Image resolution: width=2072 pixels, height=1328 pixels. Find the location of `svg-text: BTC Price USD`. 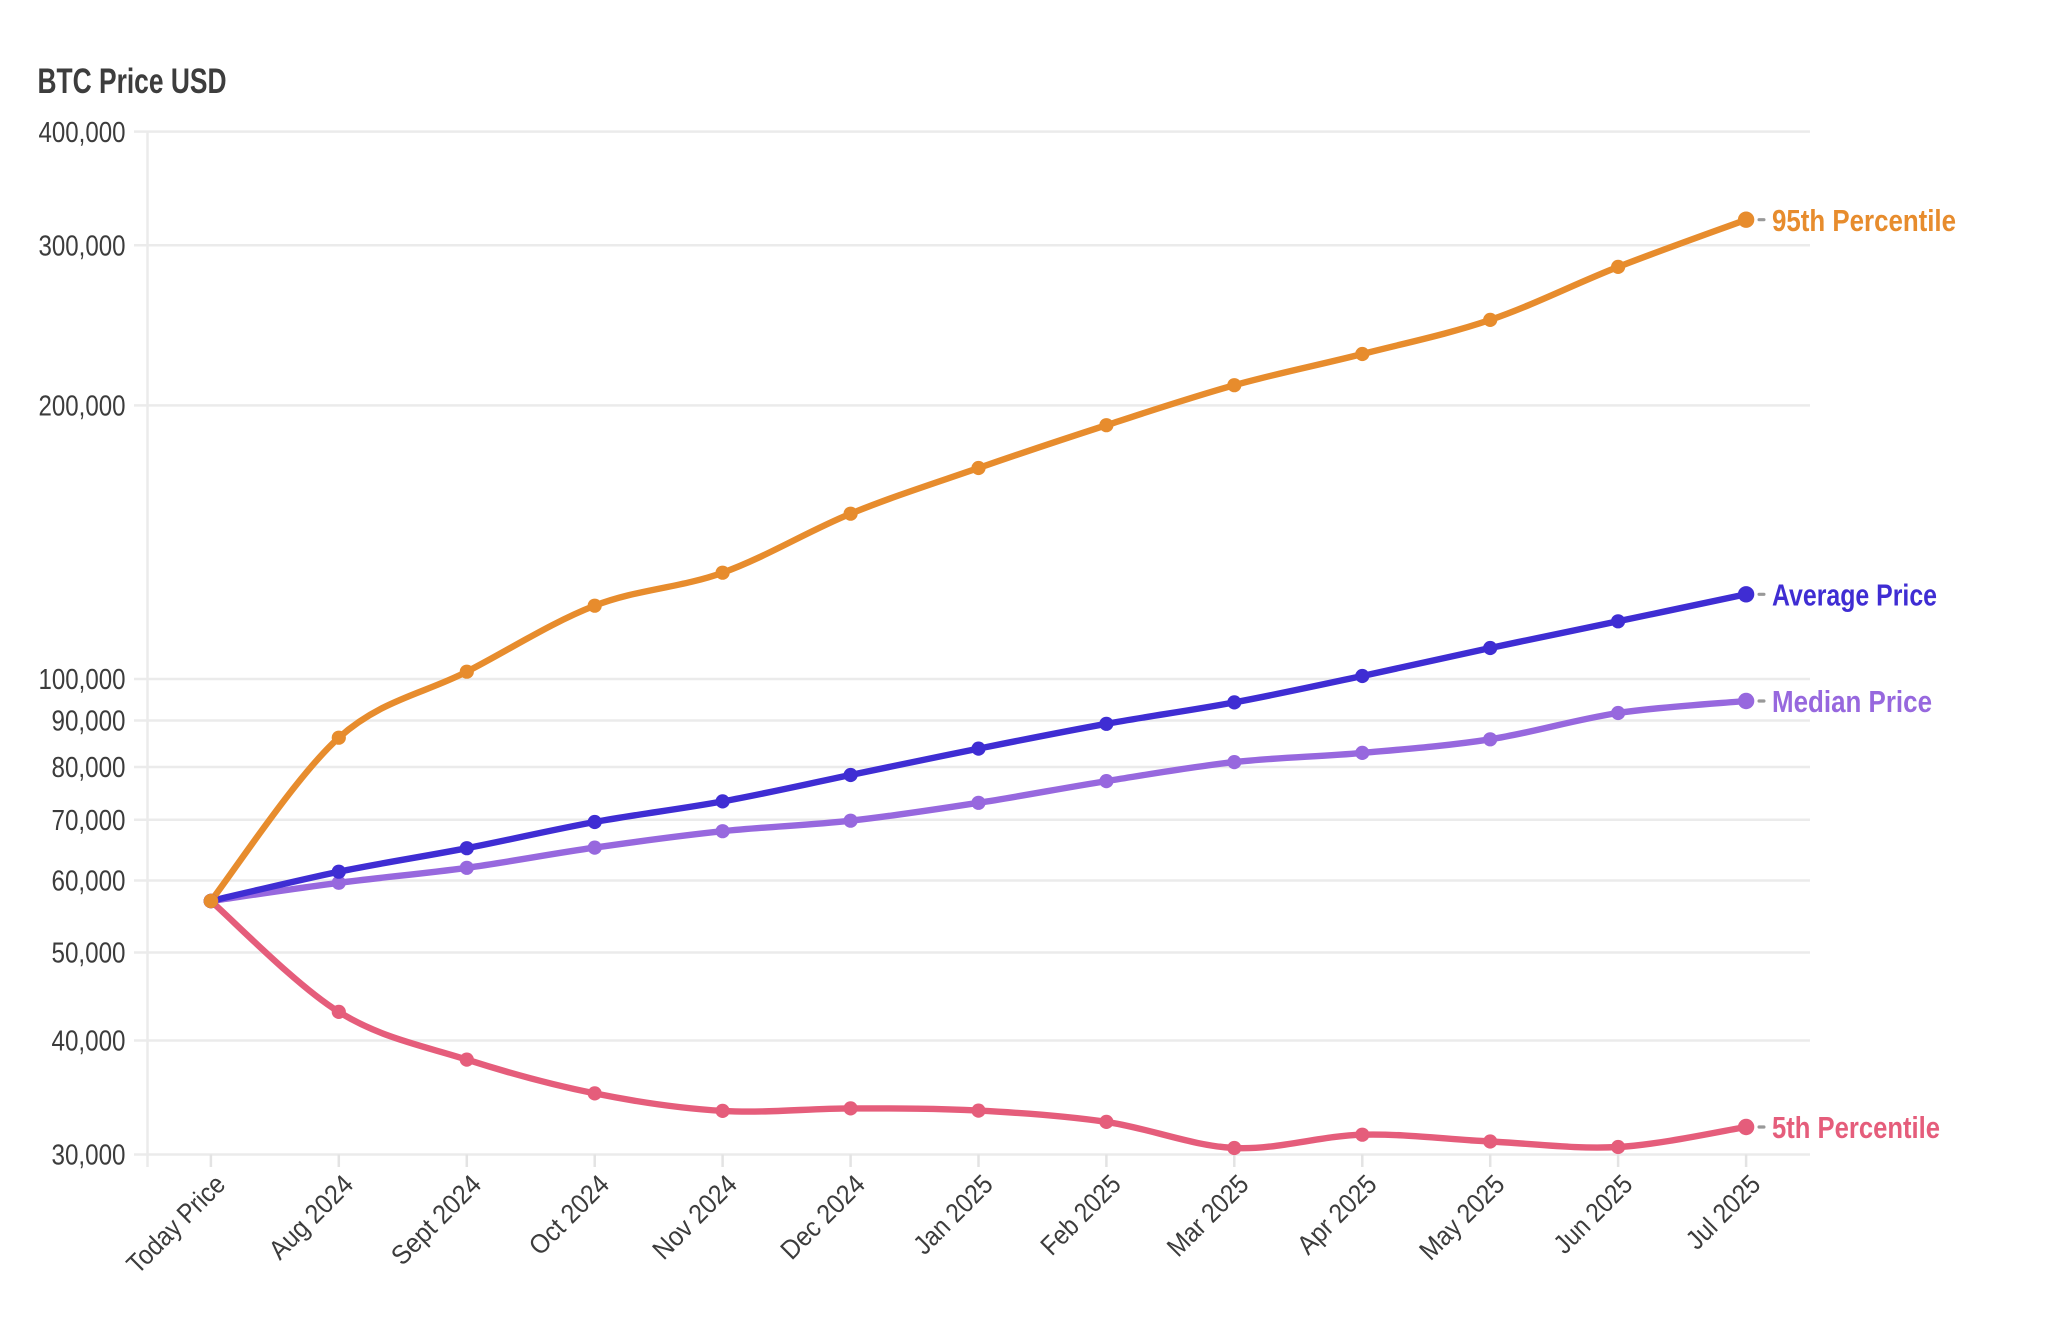

svg-text: BTC Price USD is located at coordinates (132, 81).